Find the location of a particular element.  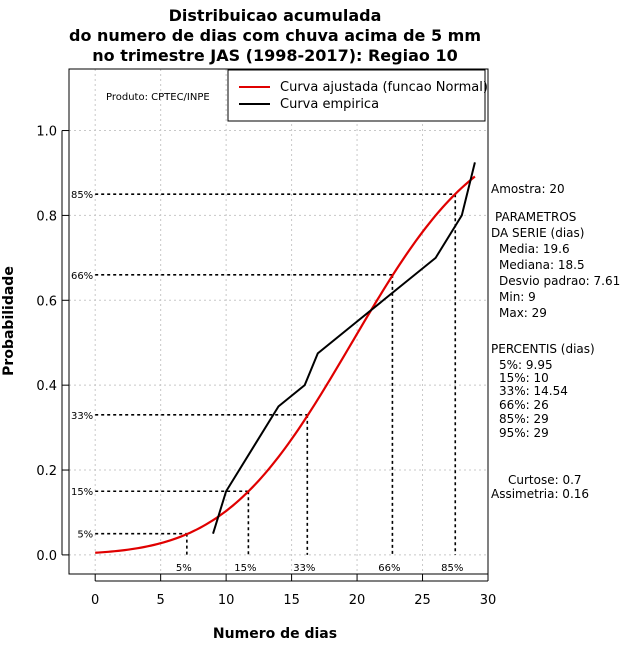

percentile-33: 33%: 14.54 is located at coordinates (533, 391).